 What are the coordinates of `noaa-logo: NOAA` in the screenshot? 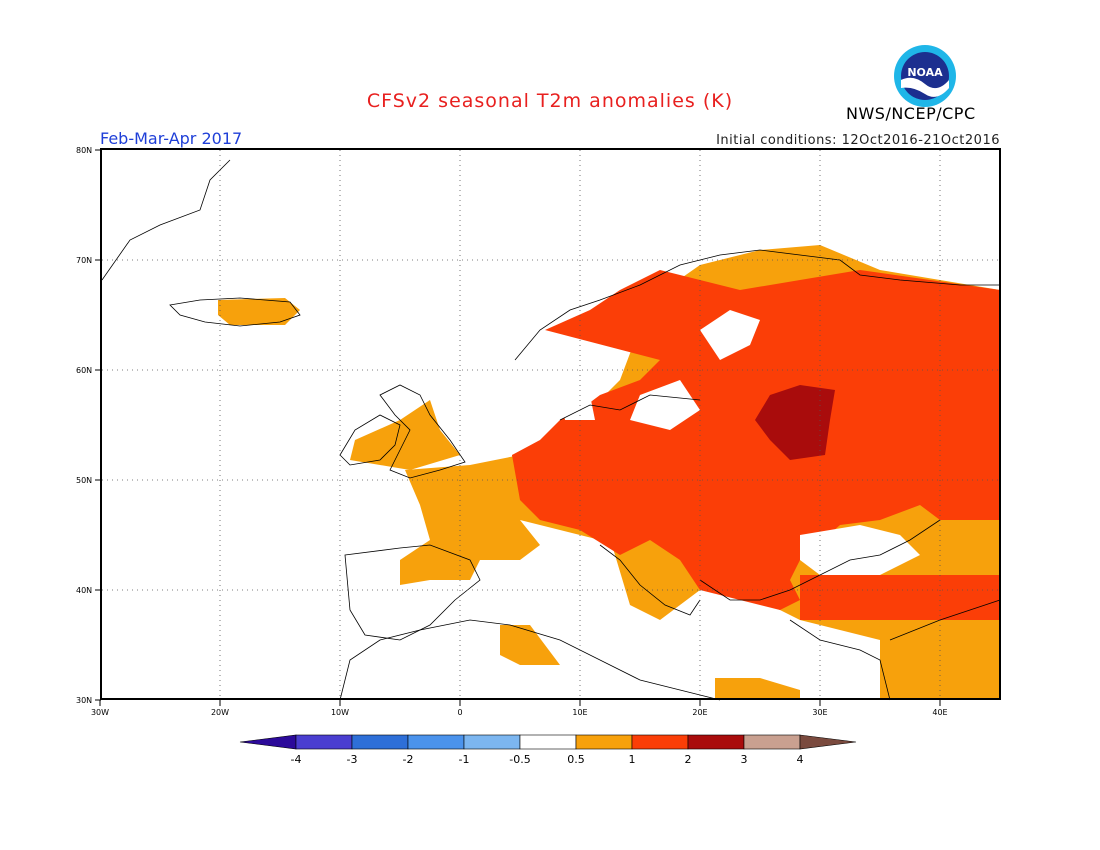 It's located at (925, 76).